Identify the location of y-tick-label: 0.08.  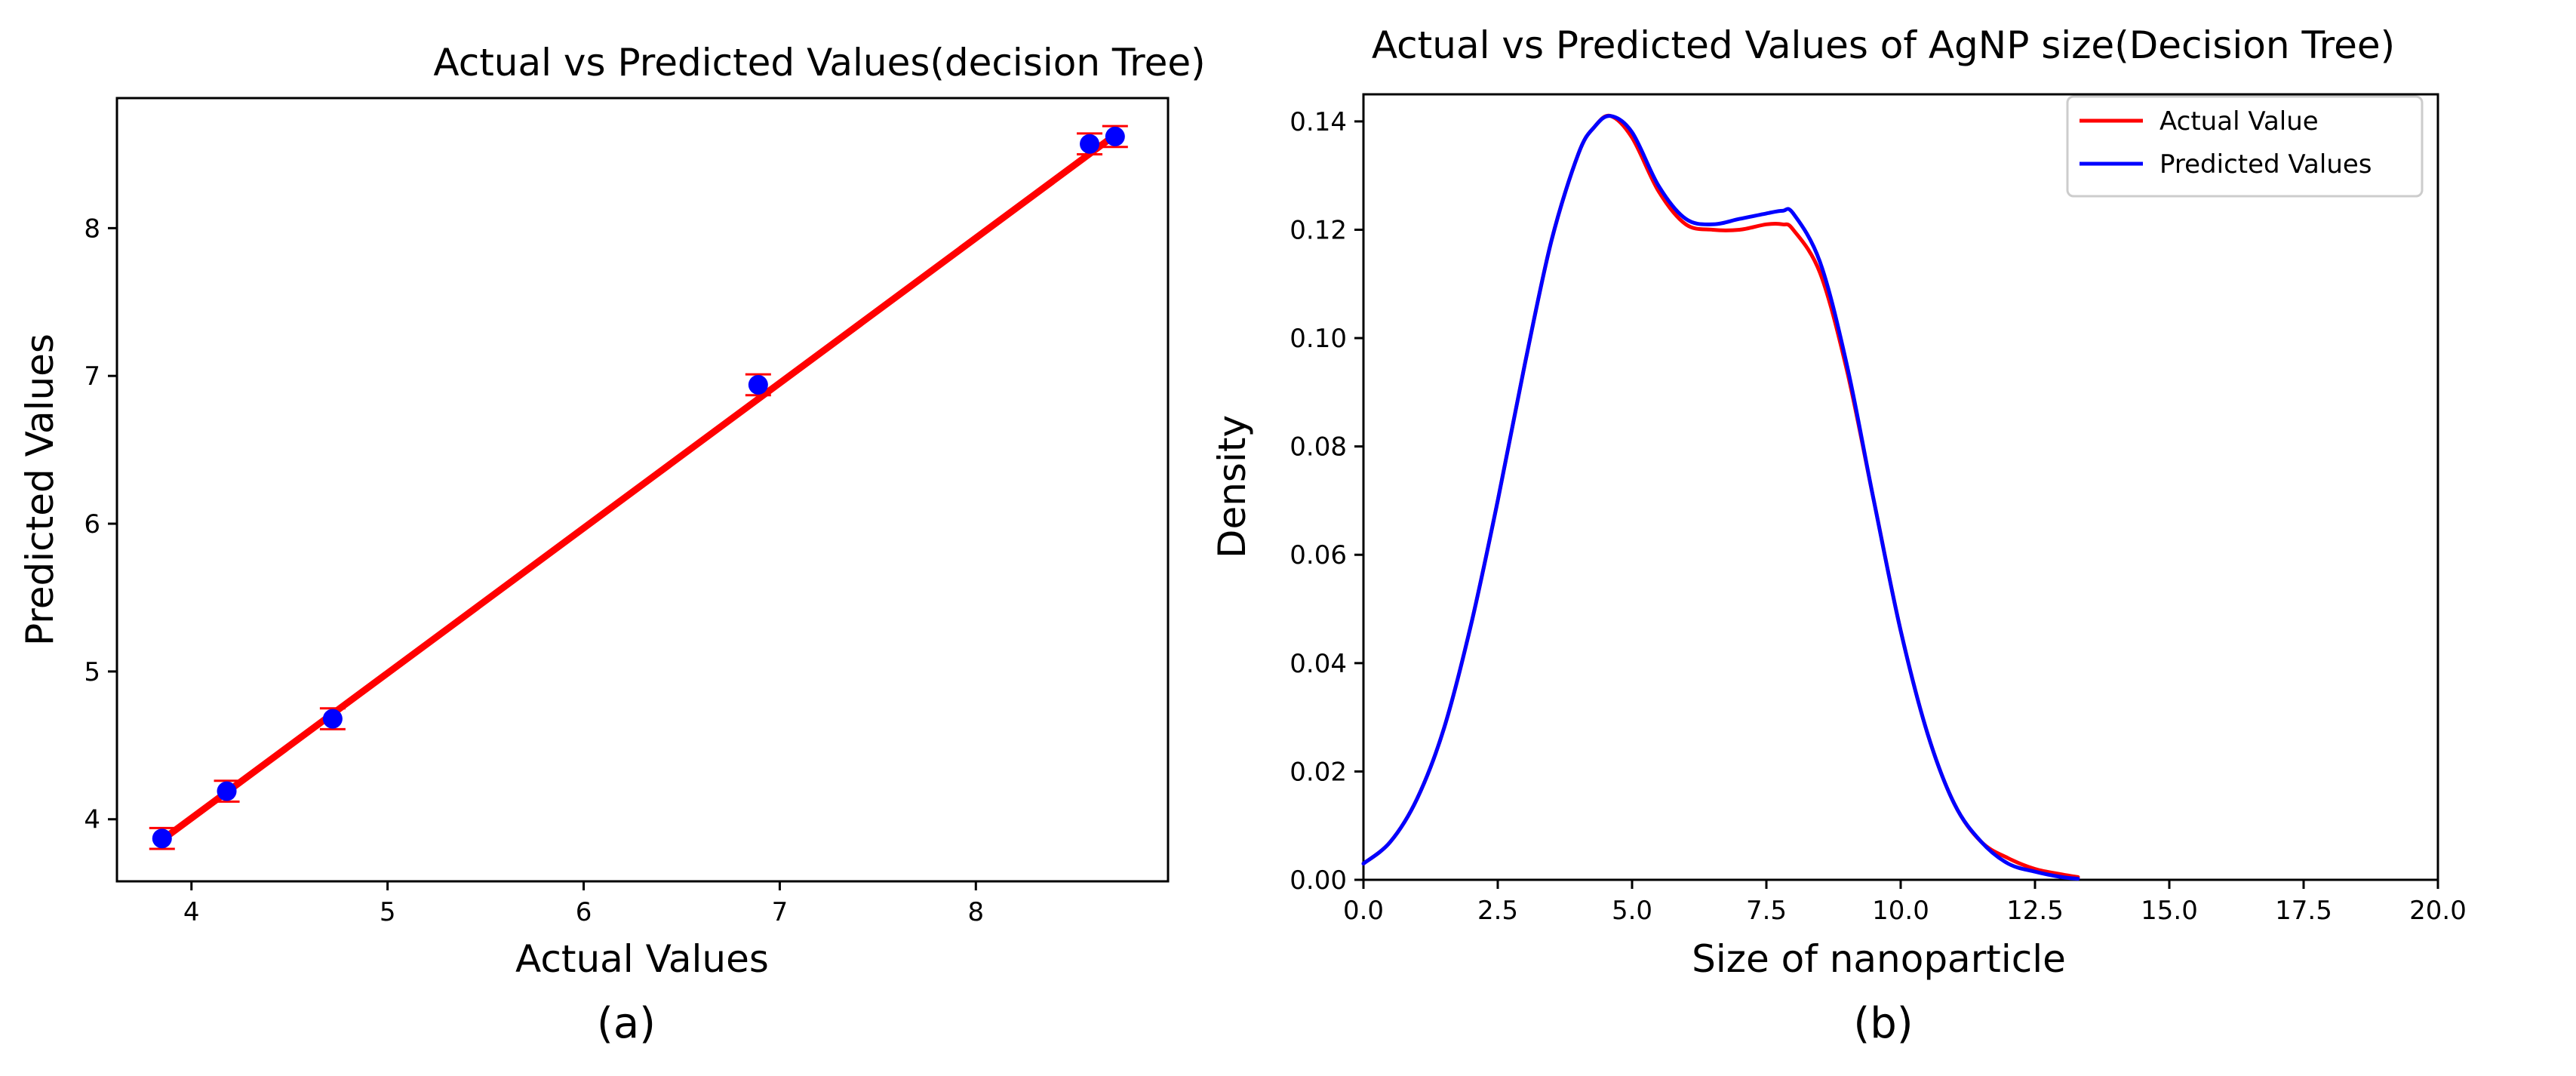
(1318, 448).